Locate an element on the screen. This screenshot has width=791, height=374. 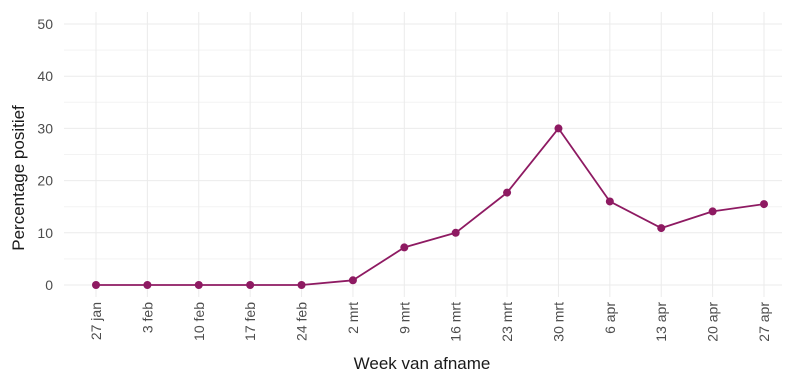
x-tick-label: 23 mrt is located at coordinates (507, 322).